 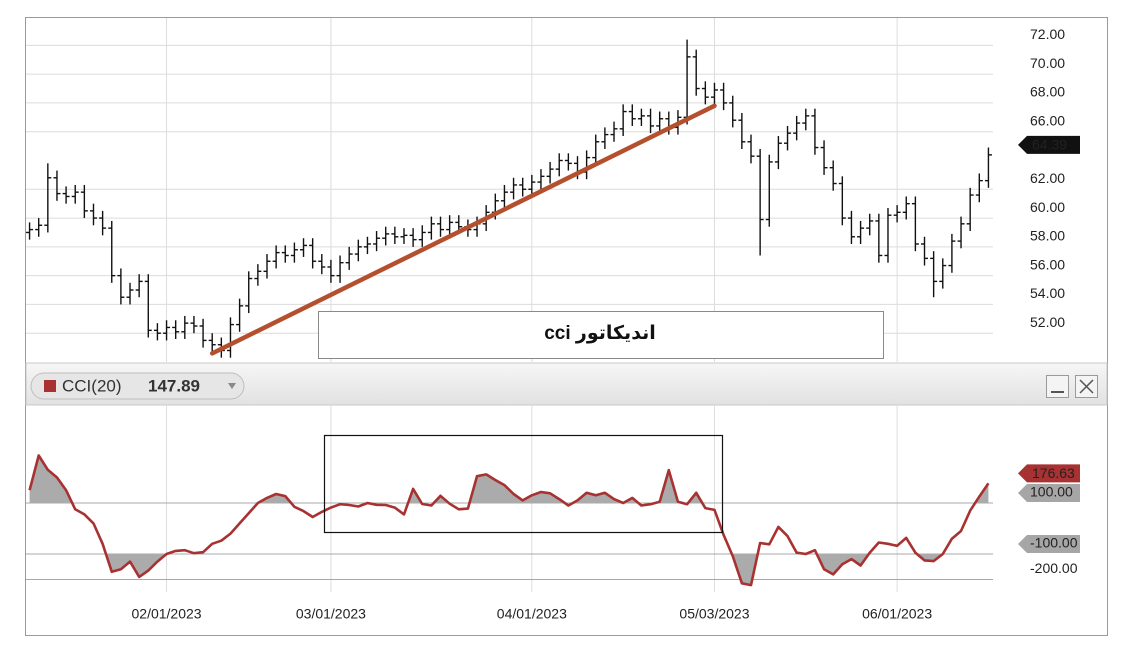 I want to click on x-tick-label: 02/01/2023, so click(x=167, y=614).